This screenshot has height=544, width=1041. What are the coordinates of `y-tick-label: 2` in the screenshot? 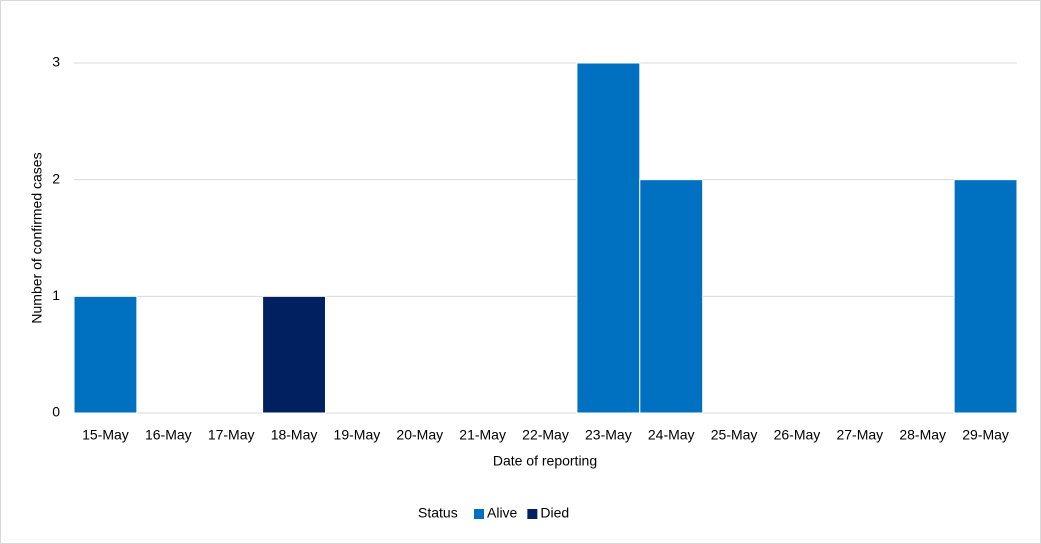 It's located at (56, 178).